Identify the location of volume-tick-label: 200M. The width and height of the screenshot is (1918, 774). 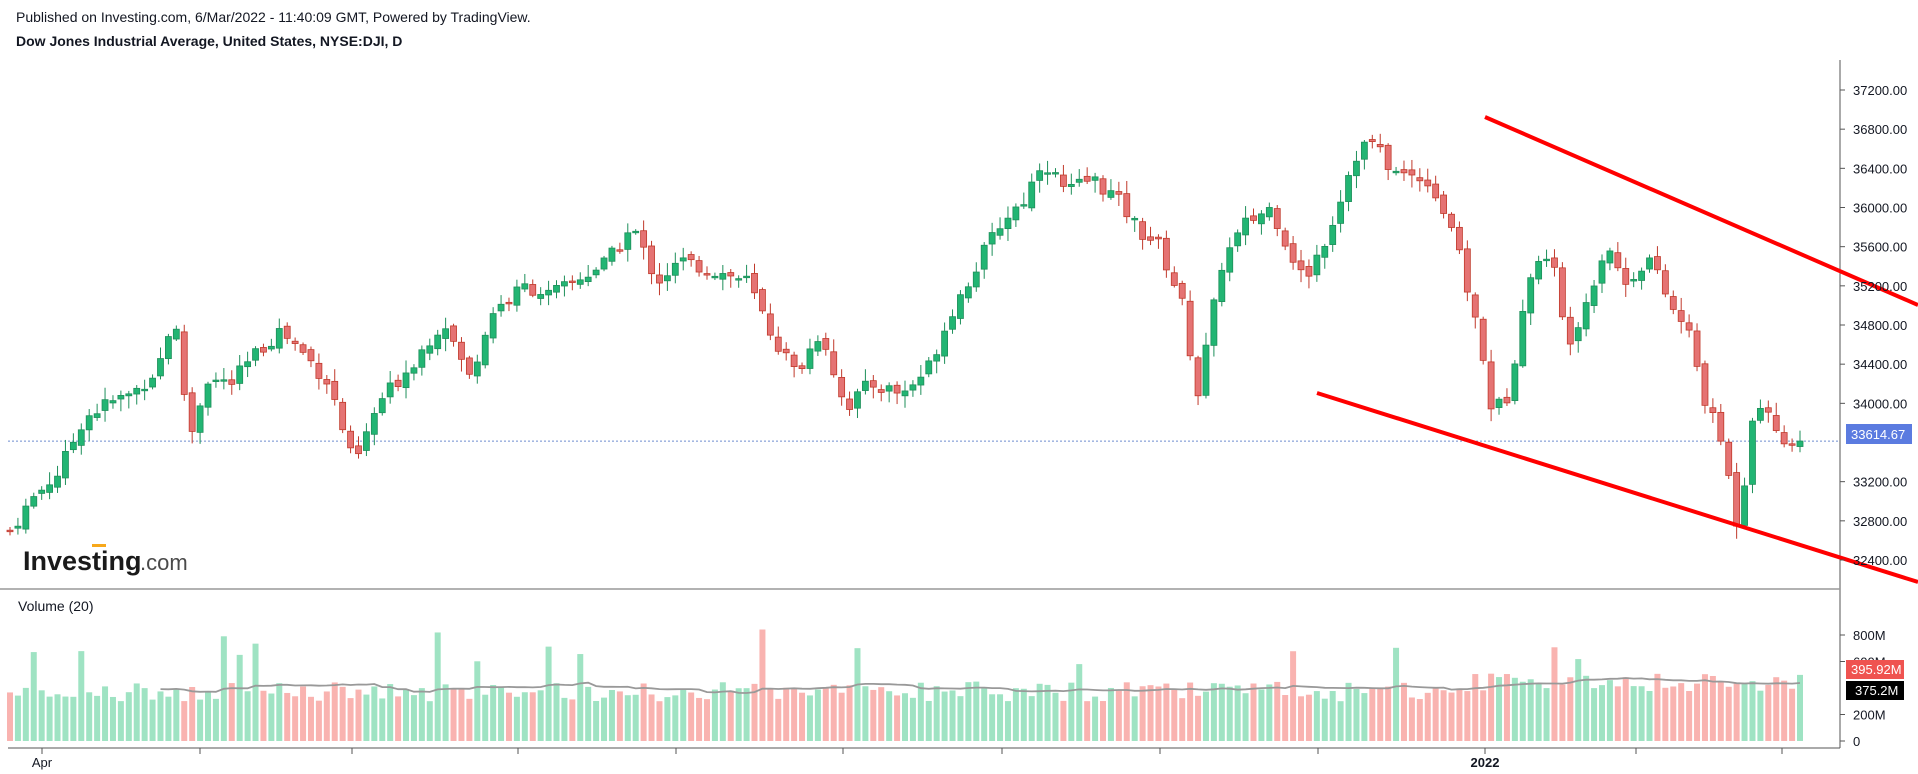
(1869, 715).